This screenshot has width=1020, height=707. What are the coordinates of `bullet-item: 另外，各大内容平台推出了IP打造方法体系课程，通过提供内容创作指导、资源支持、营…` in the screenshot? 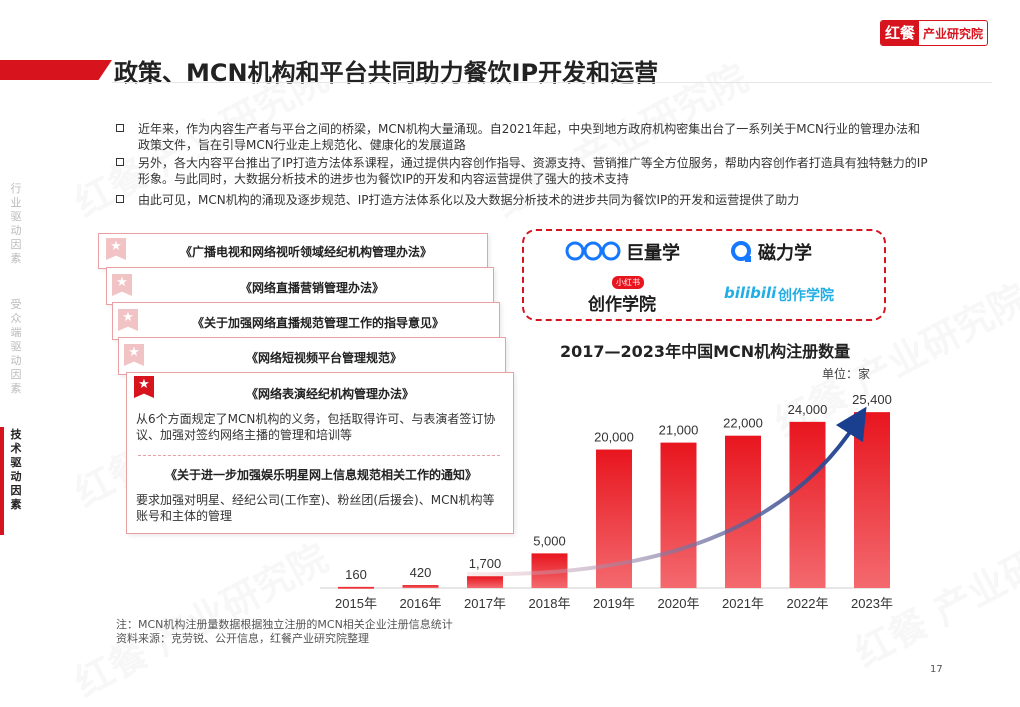 It's located at (522, 171).